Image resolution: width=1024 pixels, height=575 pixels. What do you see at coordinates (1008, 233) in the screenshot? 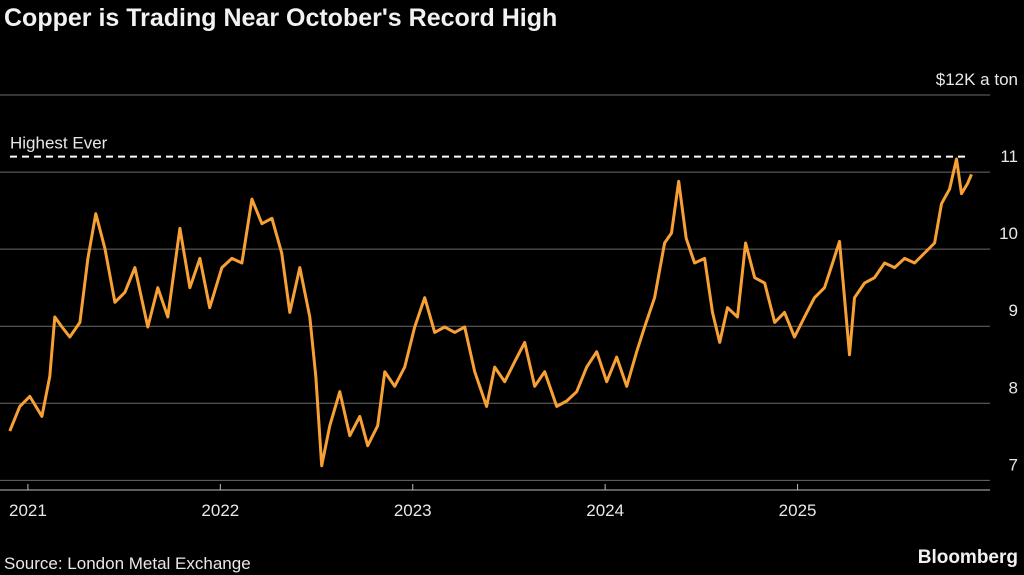
I see `y-tick-label: 10` at bounding box center [1008, 233].